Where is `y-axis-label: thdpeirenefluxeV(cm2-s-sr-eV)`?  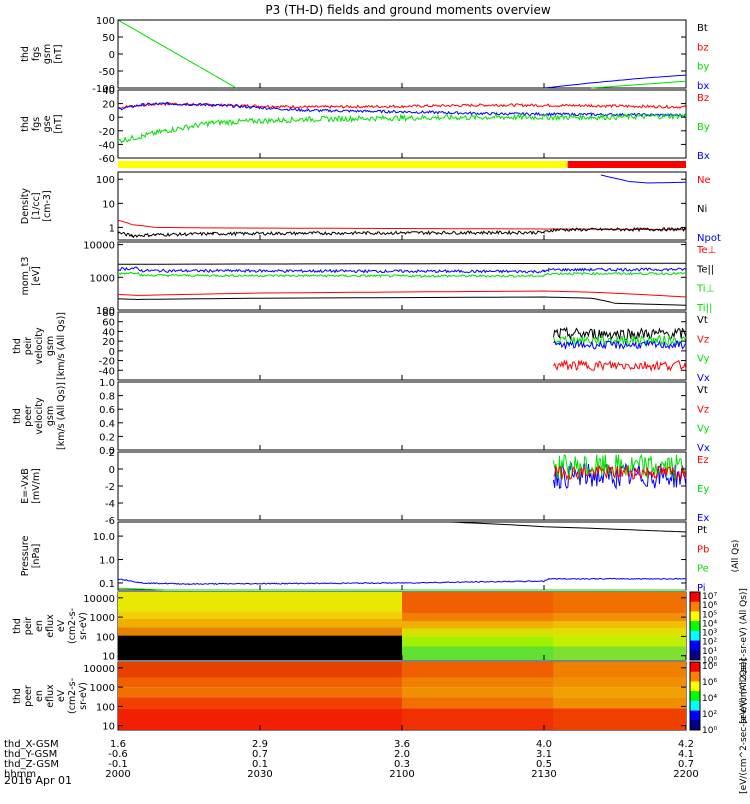
y-axis-label: thdpeirenefluxeV(cm2-s-sr-eV) is located at coordinates (50, 626).